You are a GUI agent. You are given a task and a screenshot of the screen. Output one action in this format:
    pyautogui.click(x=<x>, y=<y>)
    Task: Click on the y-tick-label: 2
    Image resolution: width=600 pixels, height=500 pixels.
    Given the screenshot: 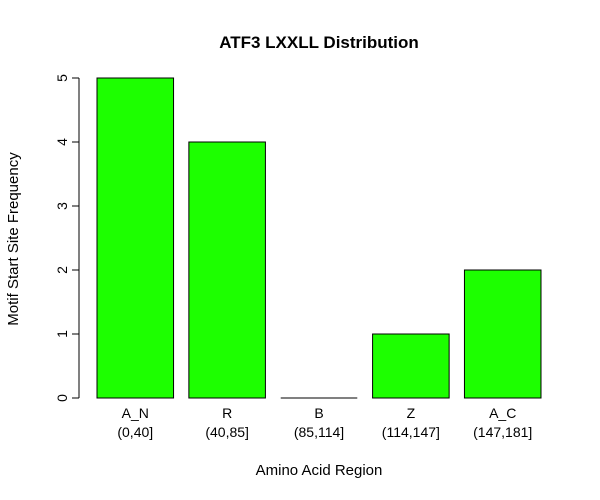 What is the action you would take?
    pyautogui.click(x=62, y=270)
    